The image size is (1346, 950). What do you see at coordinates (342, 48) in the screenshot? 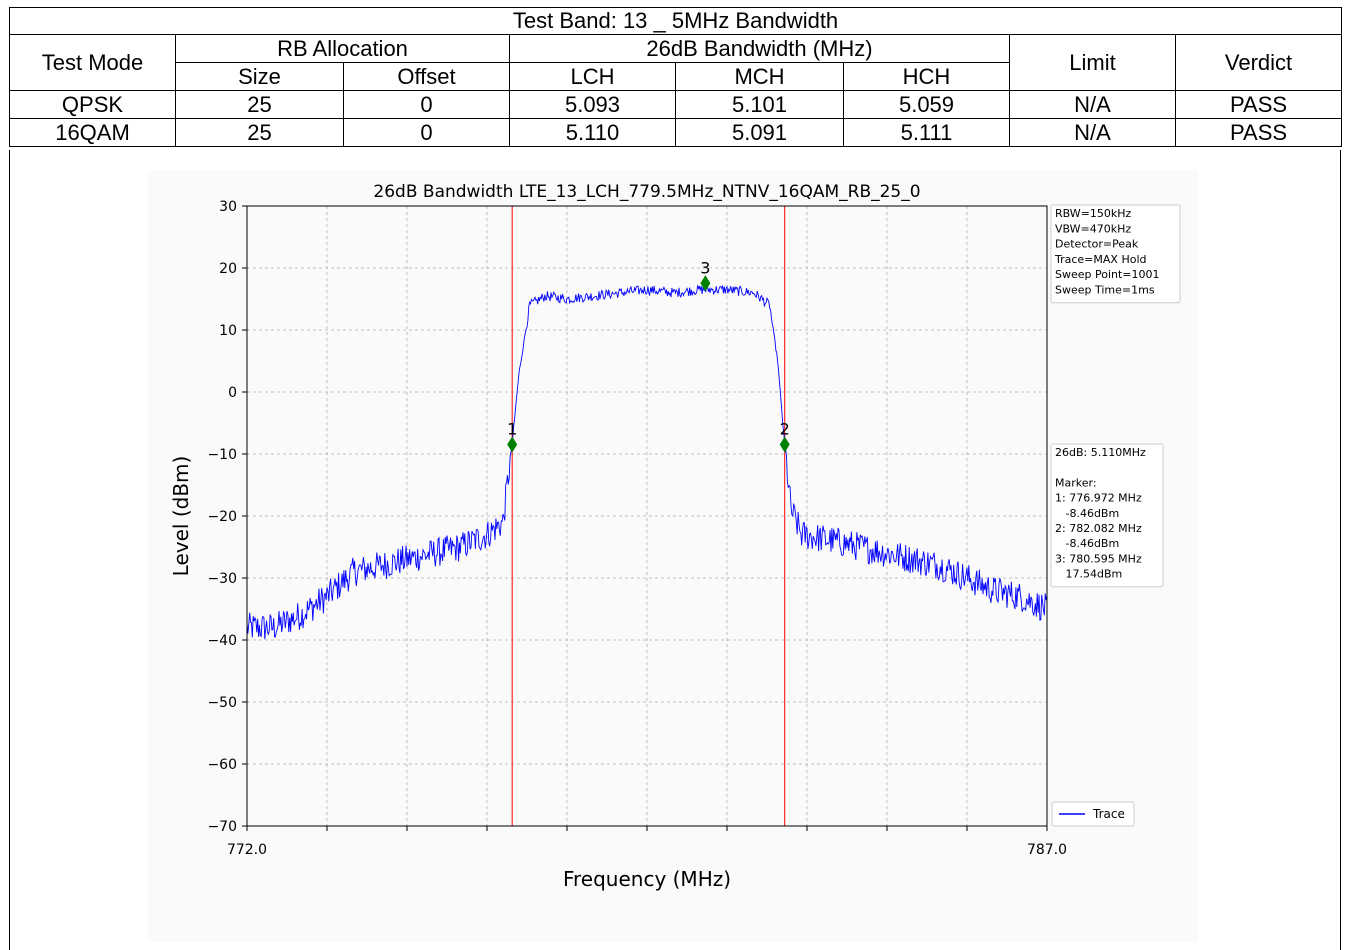
I see `header-rb-allocation: RB Allocation` at bounding box center [342, 48].